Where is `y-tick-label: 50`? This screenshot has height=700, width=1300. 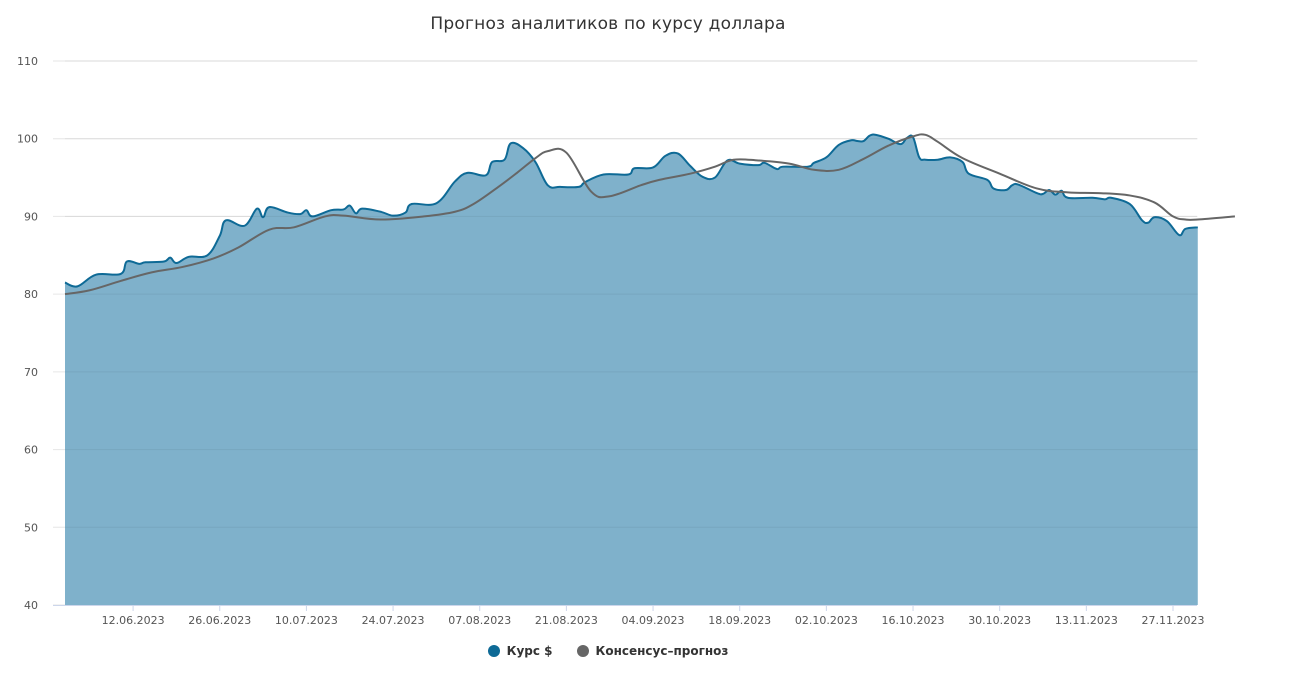
y-tick-label: 50 is located at coordinates (31, 527).